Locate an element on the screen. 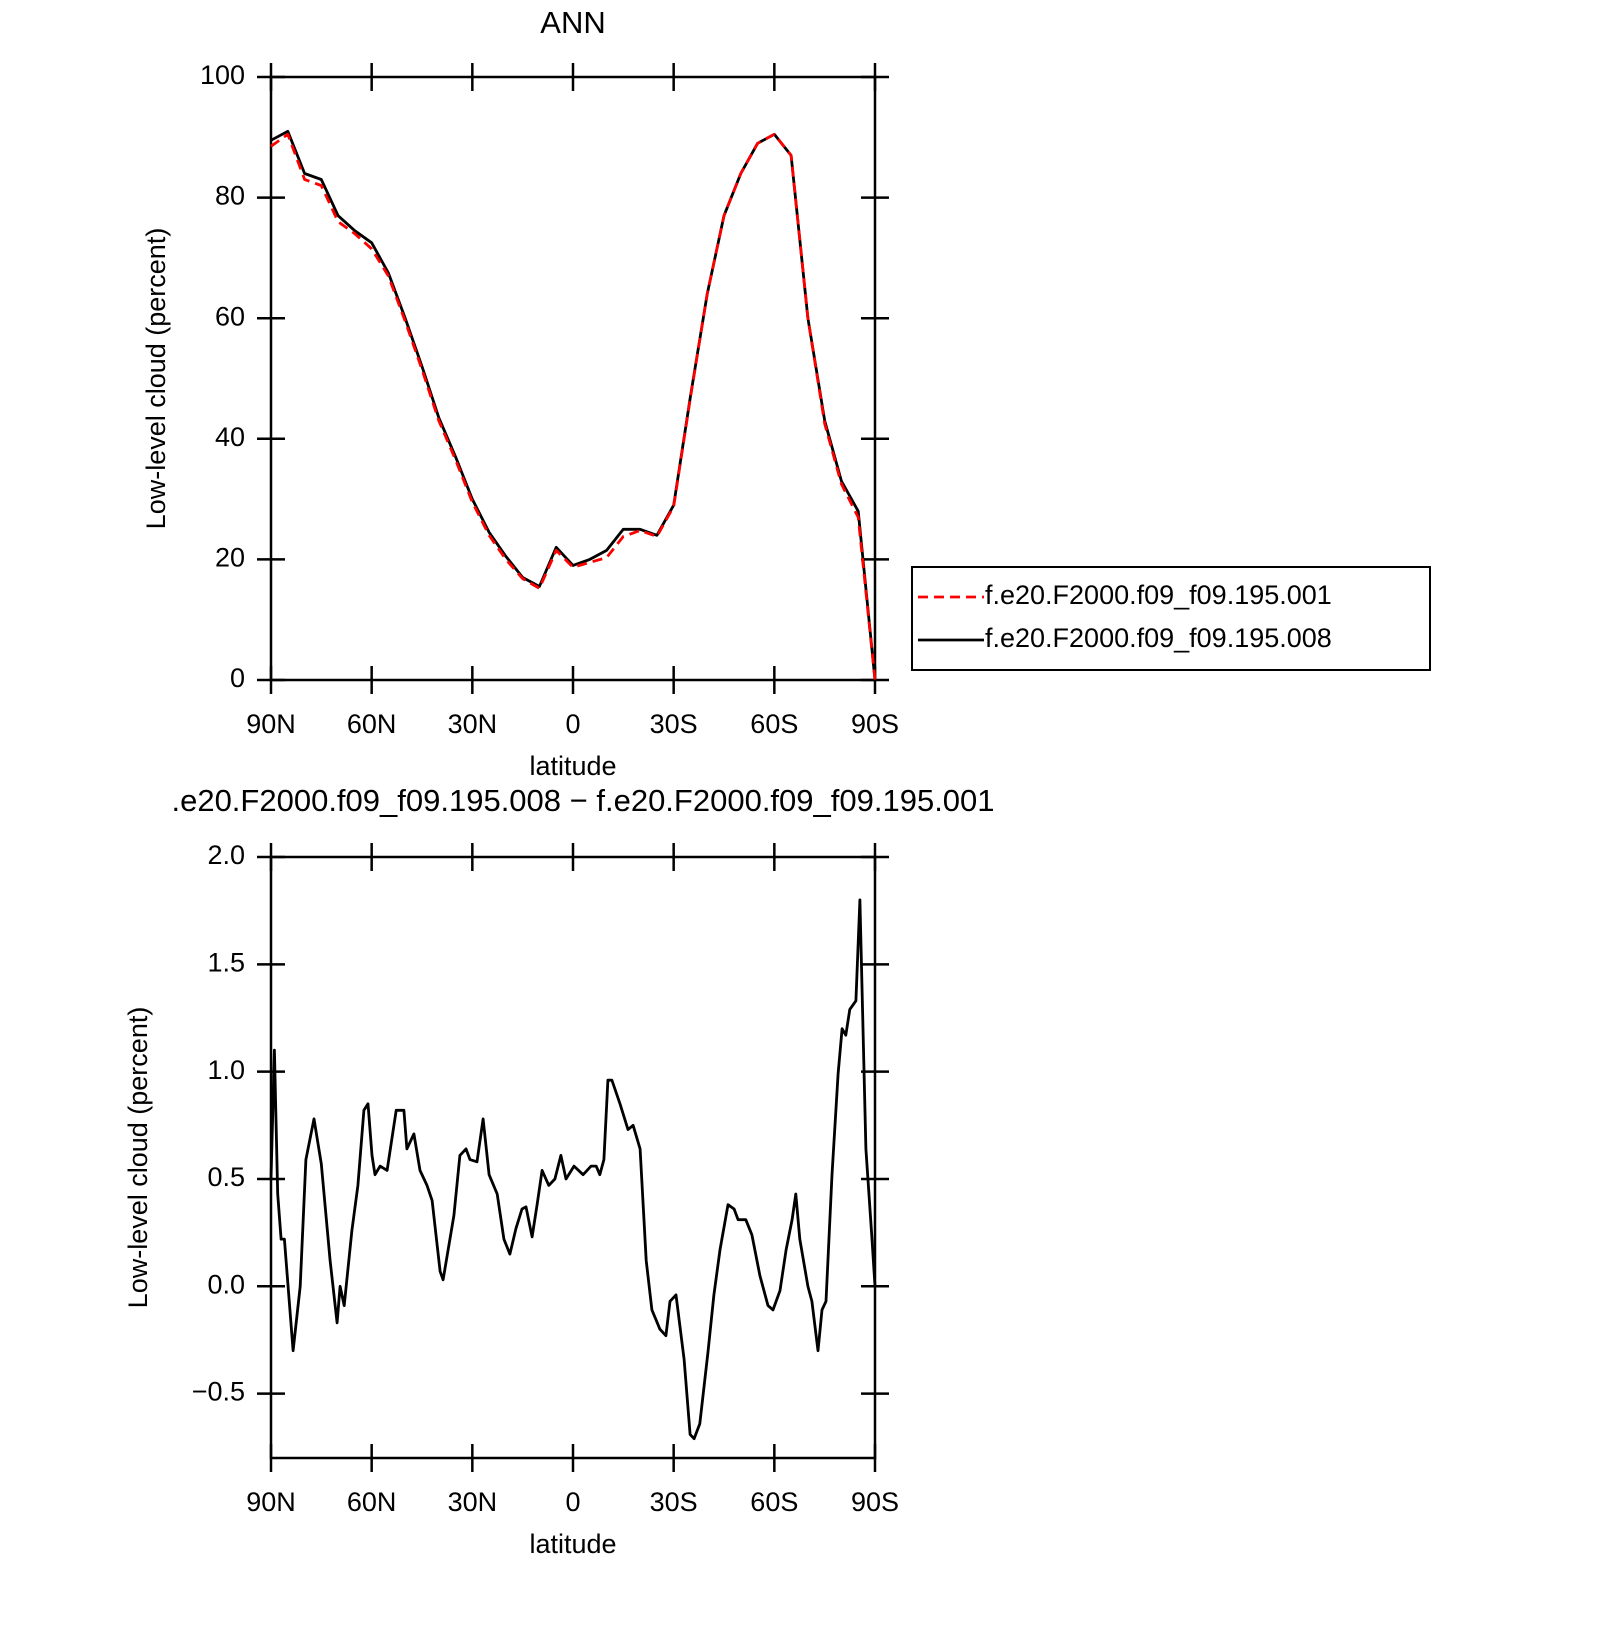  y-tick-label: 1.0 is located at coordinates (226, 1070).